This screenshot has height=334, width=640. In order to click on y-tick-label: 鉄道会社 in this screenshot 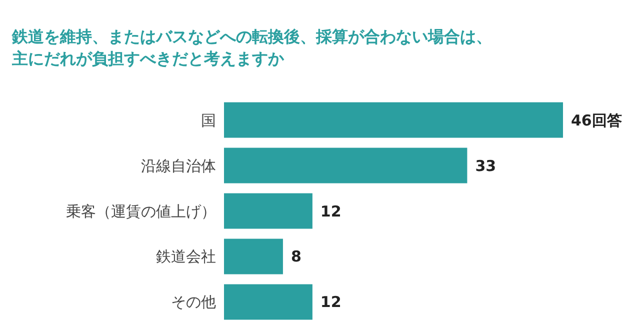, I will do `click(186, 257)`.